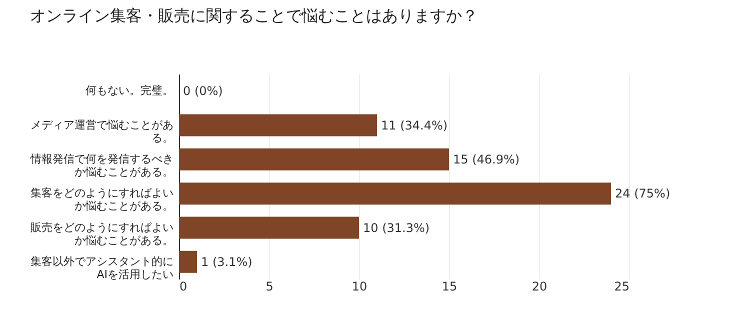  Describe the element at coordinates (102, 267) in the screenshot. I see `y-tick-label: 集客以外でアシスタント的にAIを活用したい` at that location.